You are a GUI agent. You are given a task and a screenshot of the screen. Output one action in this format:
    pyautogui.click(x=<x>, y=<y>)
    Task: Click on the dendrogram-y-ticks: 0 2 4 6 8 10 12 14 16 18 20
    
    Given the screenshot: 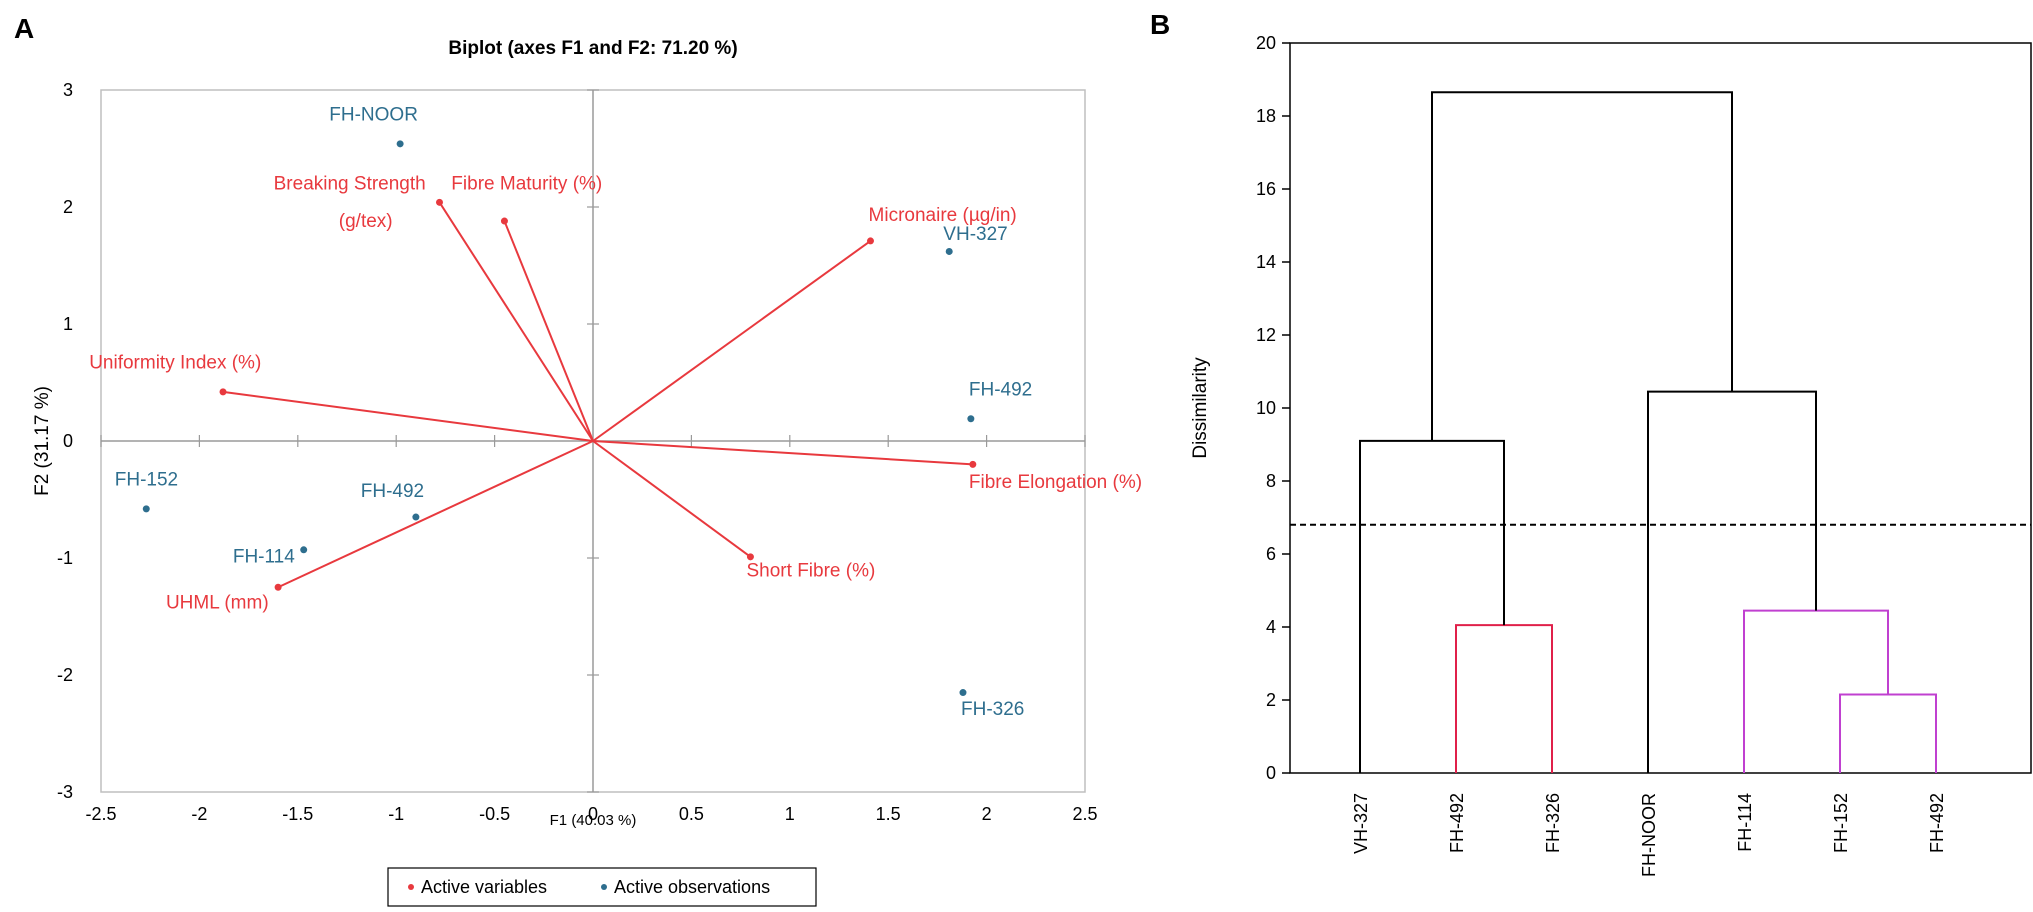 What is the action you would take?
    pyautogui.click(x=1273, y=408)
    